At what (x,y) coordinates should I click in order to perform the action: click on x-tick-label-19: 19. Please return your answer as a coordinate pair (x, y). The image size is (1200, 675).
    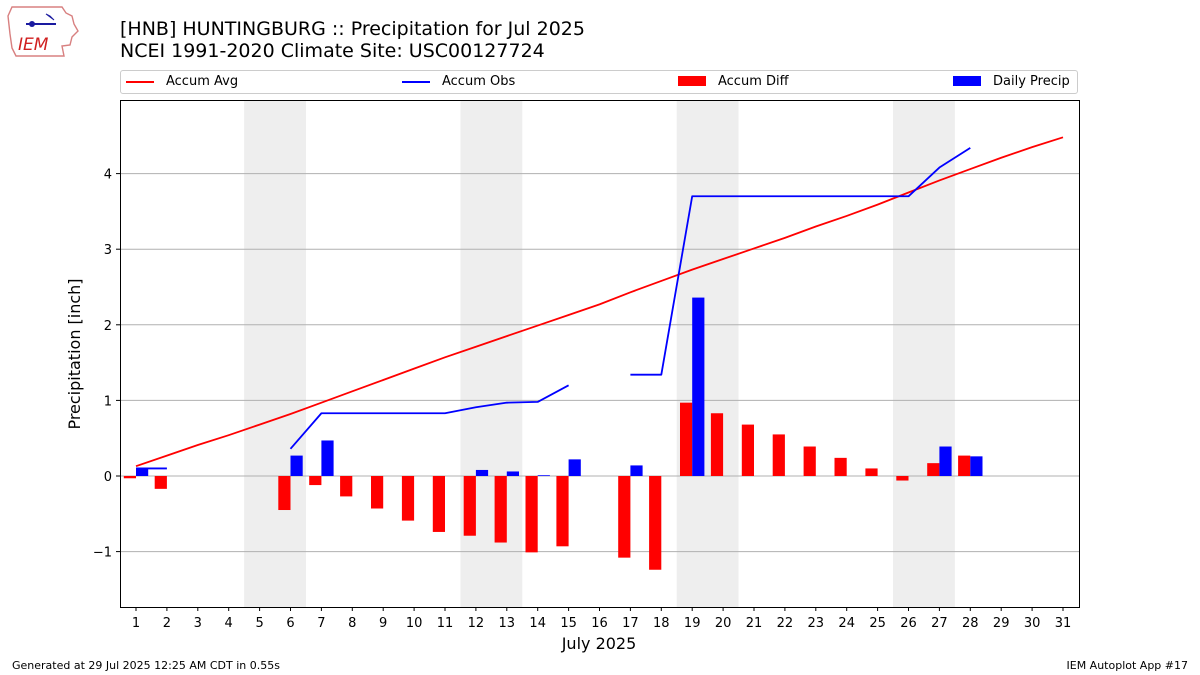
    Looking at the image, I should click on (692, 623).